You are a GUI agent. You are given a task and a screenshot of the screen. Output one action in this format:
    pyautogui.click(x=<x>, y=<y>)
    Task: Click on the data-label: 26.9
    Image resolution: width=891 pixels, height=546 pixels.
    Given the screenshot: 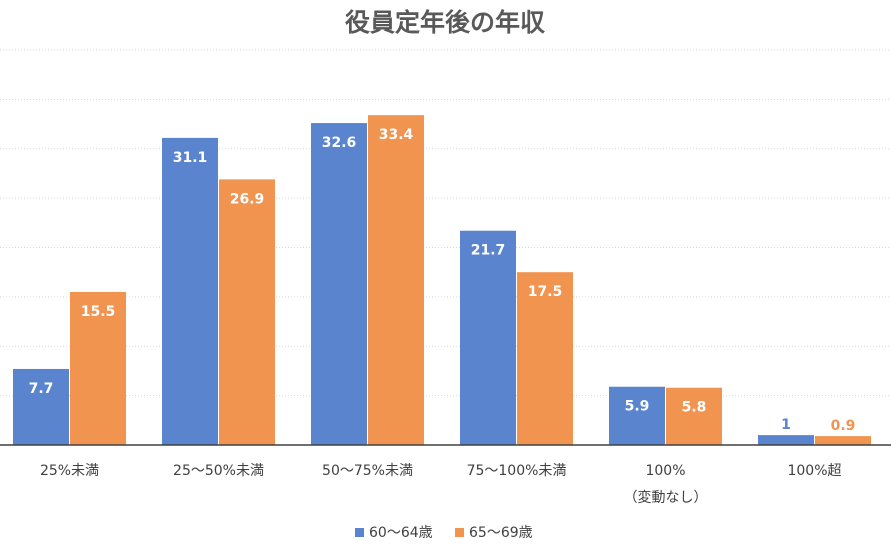 What is the action you would take?
    pyautogui.click(x=247, y=199)
    